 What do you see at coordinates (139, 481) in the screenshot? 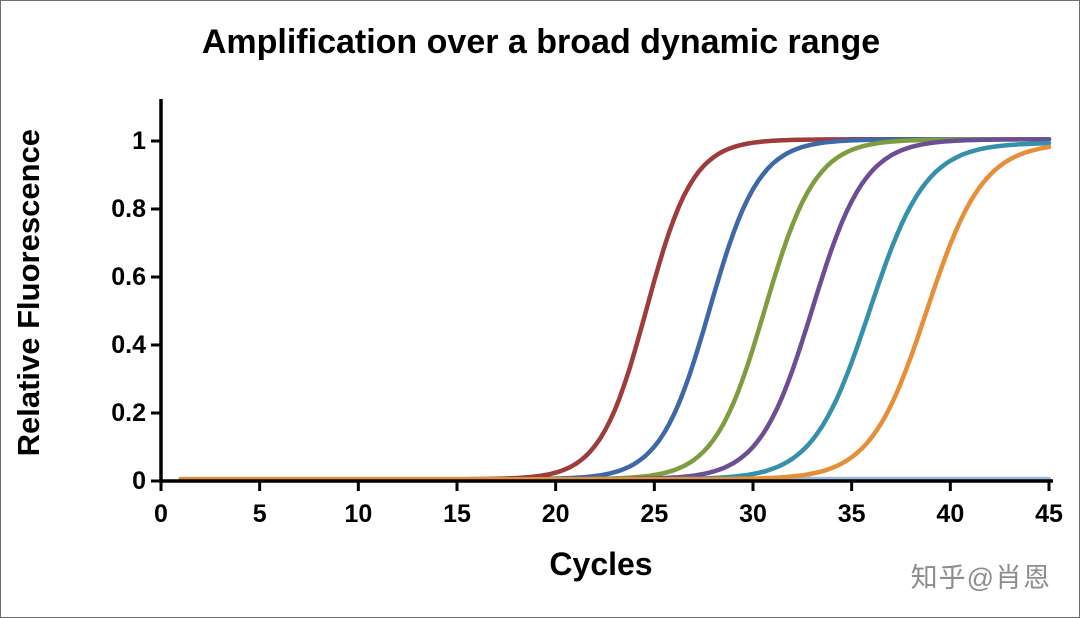
I see `y-tick-label: 0` at bounding box center [139, 481].